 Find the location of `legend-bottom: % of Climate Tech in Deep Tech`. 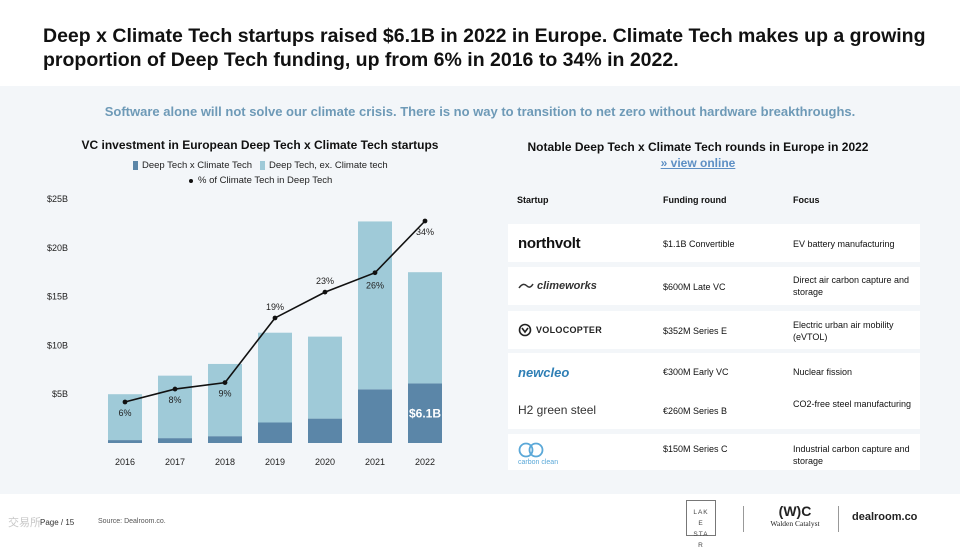

legend-bottom: % of Climate Tech in Deep Tech is located at coordinates (260, 180).